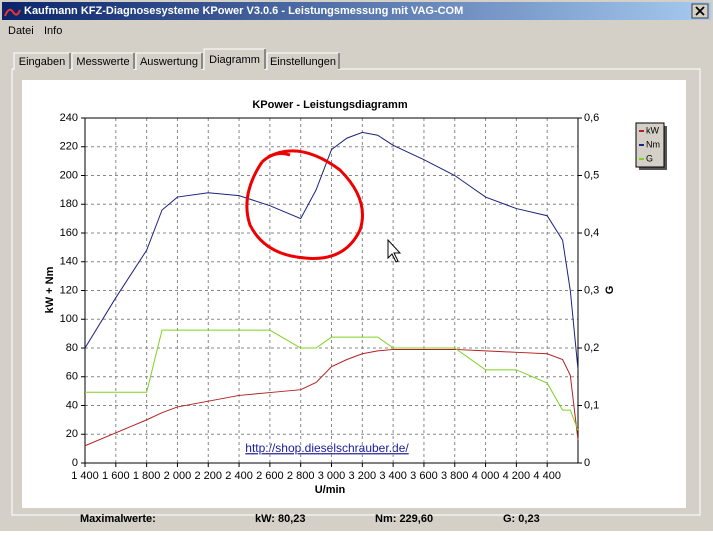 The width and height of the screenshot is (713, 536). Describe the element at coordinates (363, 476) in the screenshot. I see `x-tick-label: 3 200` at that location.